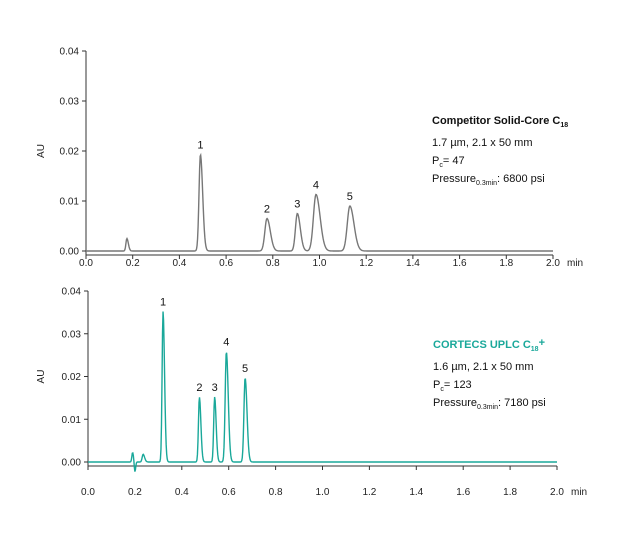 The image size is (620, 542). What do you see at coordinates (319, 202) in the screenshot?
I see `chromatogram-trace` at bounding box center [319, 202].